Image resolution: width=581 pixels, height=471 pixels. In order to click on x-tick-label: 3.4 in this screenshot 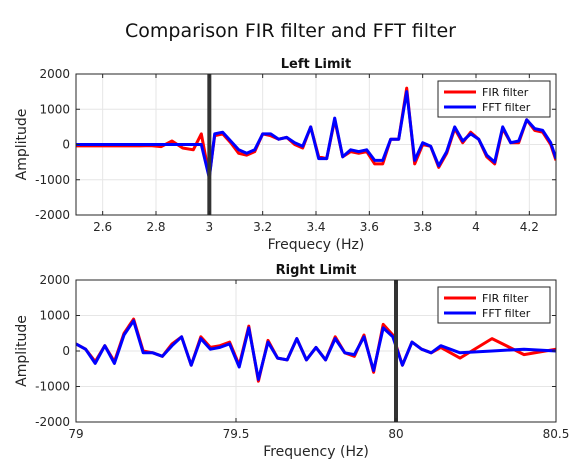, I will do `click(315, 227)`.